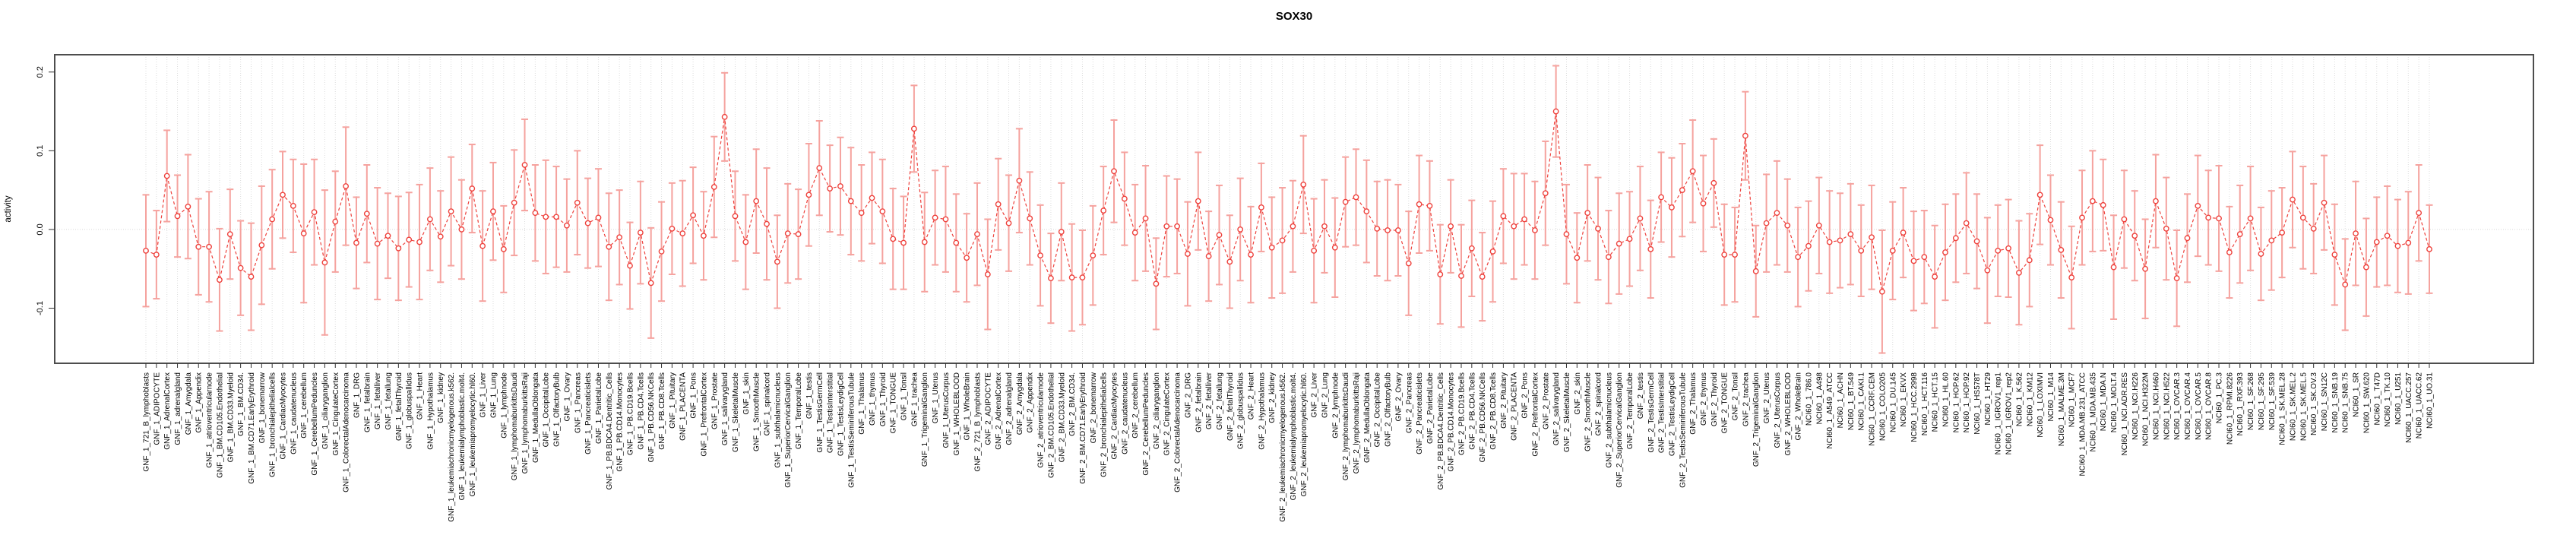  Describe the element at coordinates (567, 396) in the screenshot. I see `x-tick-label: GNF_1_Ovary` at that location.